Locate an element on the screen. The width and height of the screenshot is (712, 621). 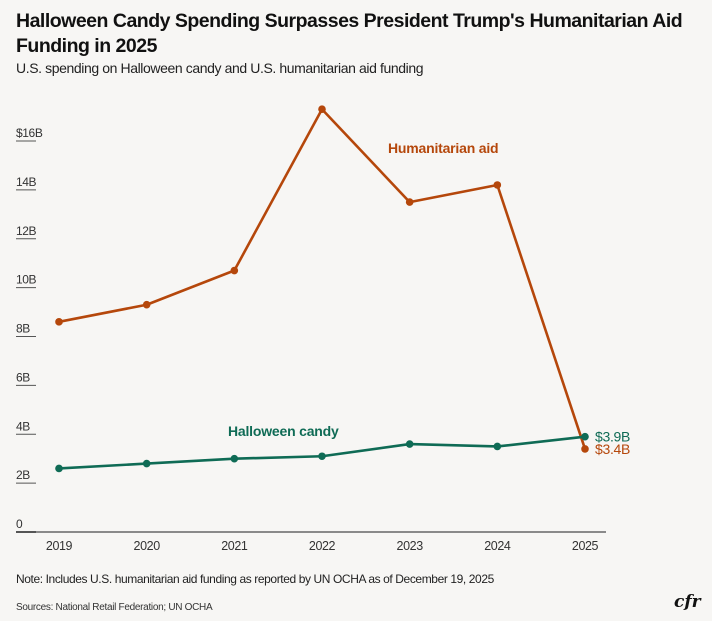
y-tick-label: 10B is located at coordinates (26, 280).